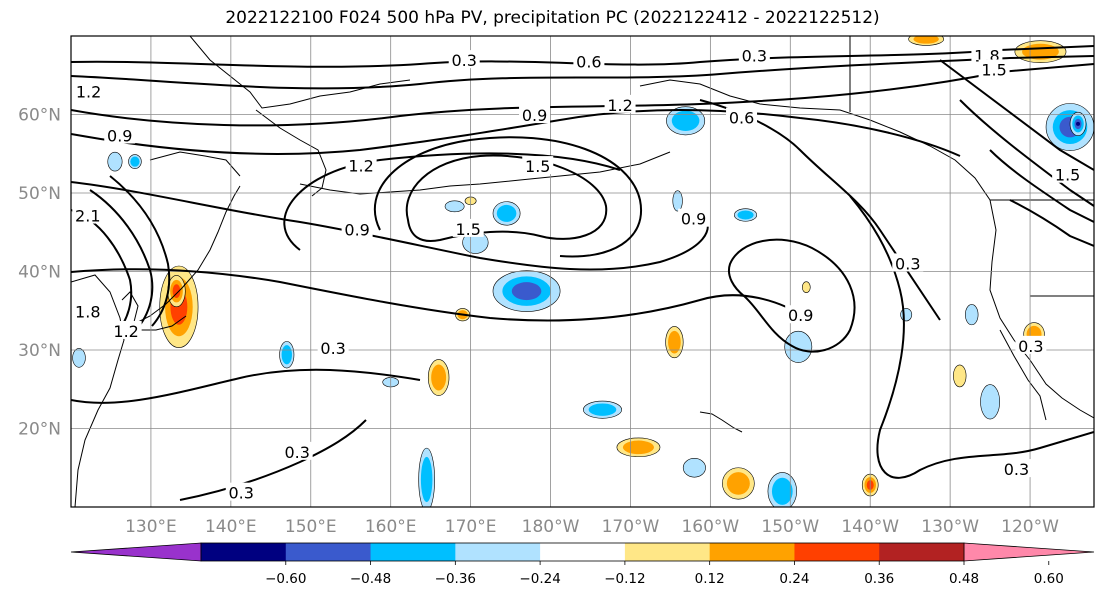  I want to click on lat-tick-label: 60°N, so click(39, 116).